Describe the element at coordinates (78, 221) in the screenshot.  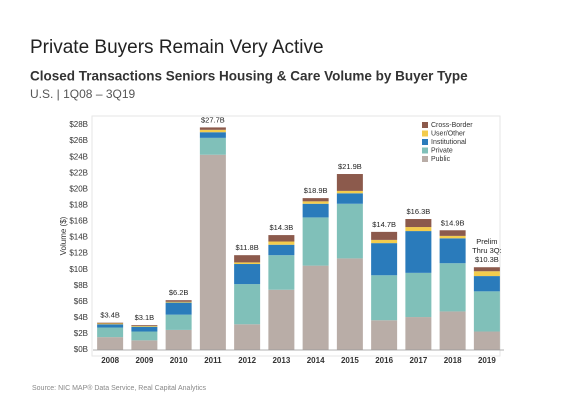
I see `y-tick-label: $16B` at that location.